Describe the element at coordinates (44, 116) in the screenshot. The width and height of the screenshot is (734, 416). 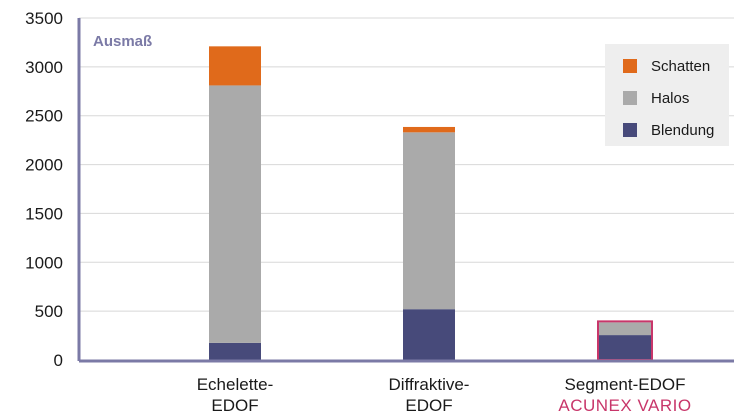
I see `y-tick-label: 2500` at that location.